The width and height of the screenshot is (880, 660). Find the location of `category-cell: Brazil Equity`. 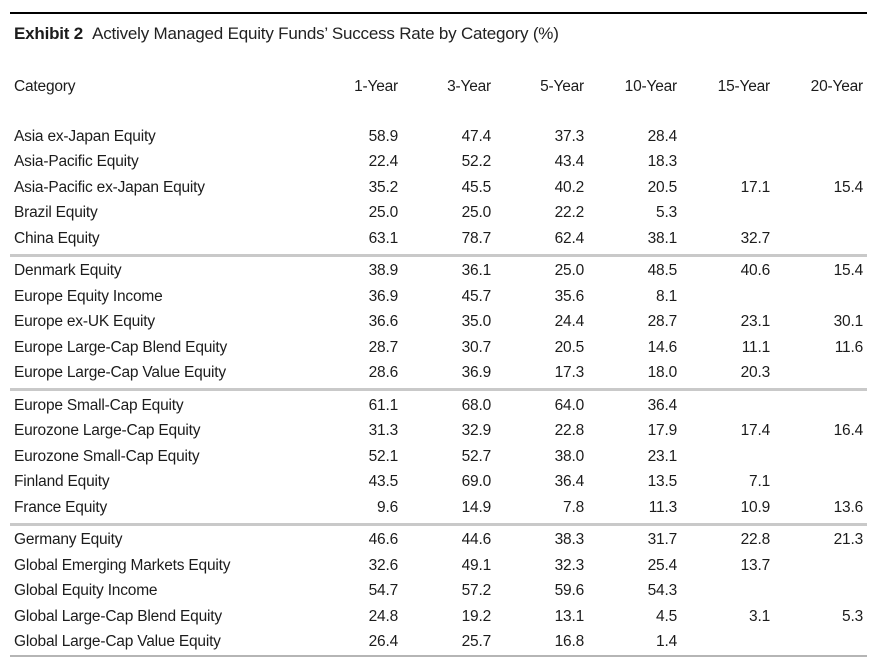

category-cell: Brazil Equity is located at coordinates (56, 213).